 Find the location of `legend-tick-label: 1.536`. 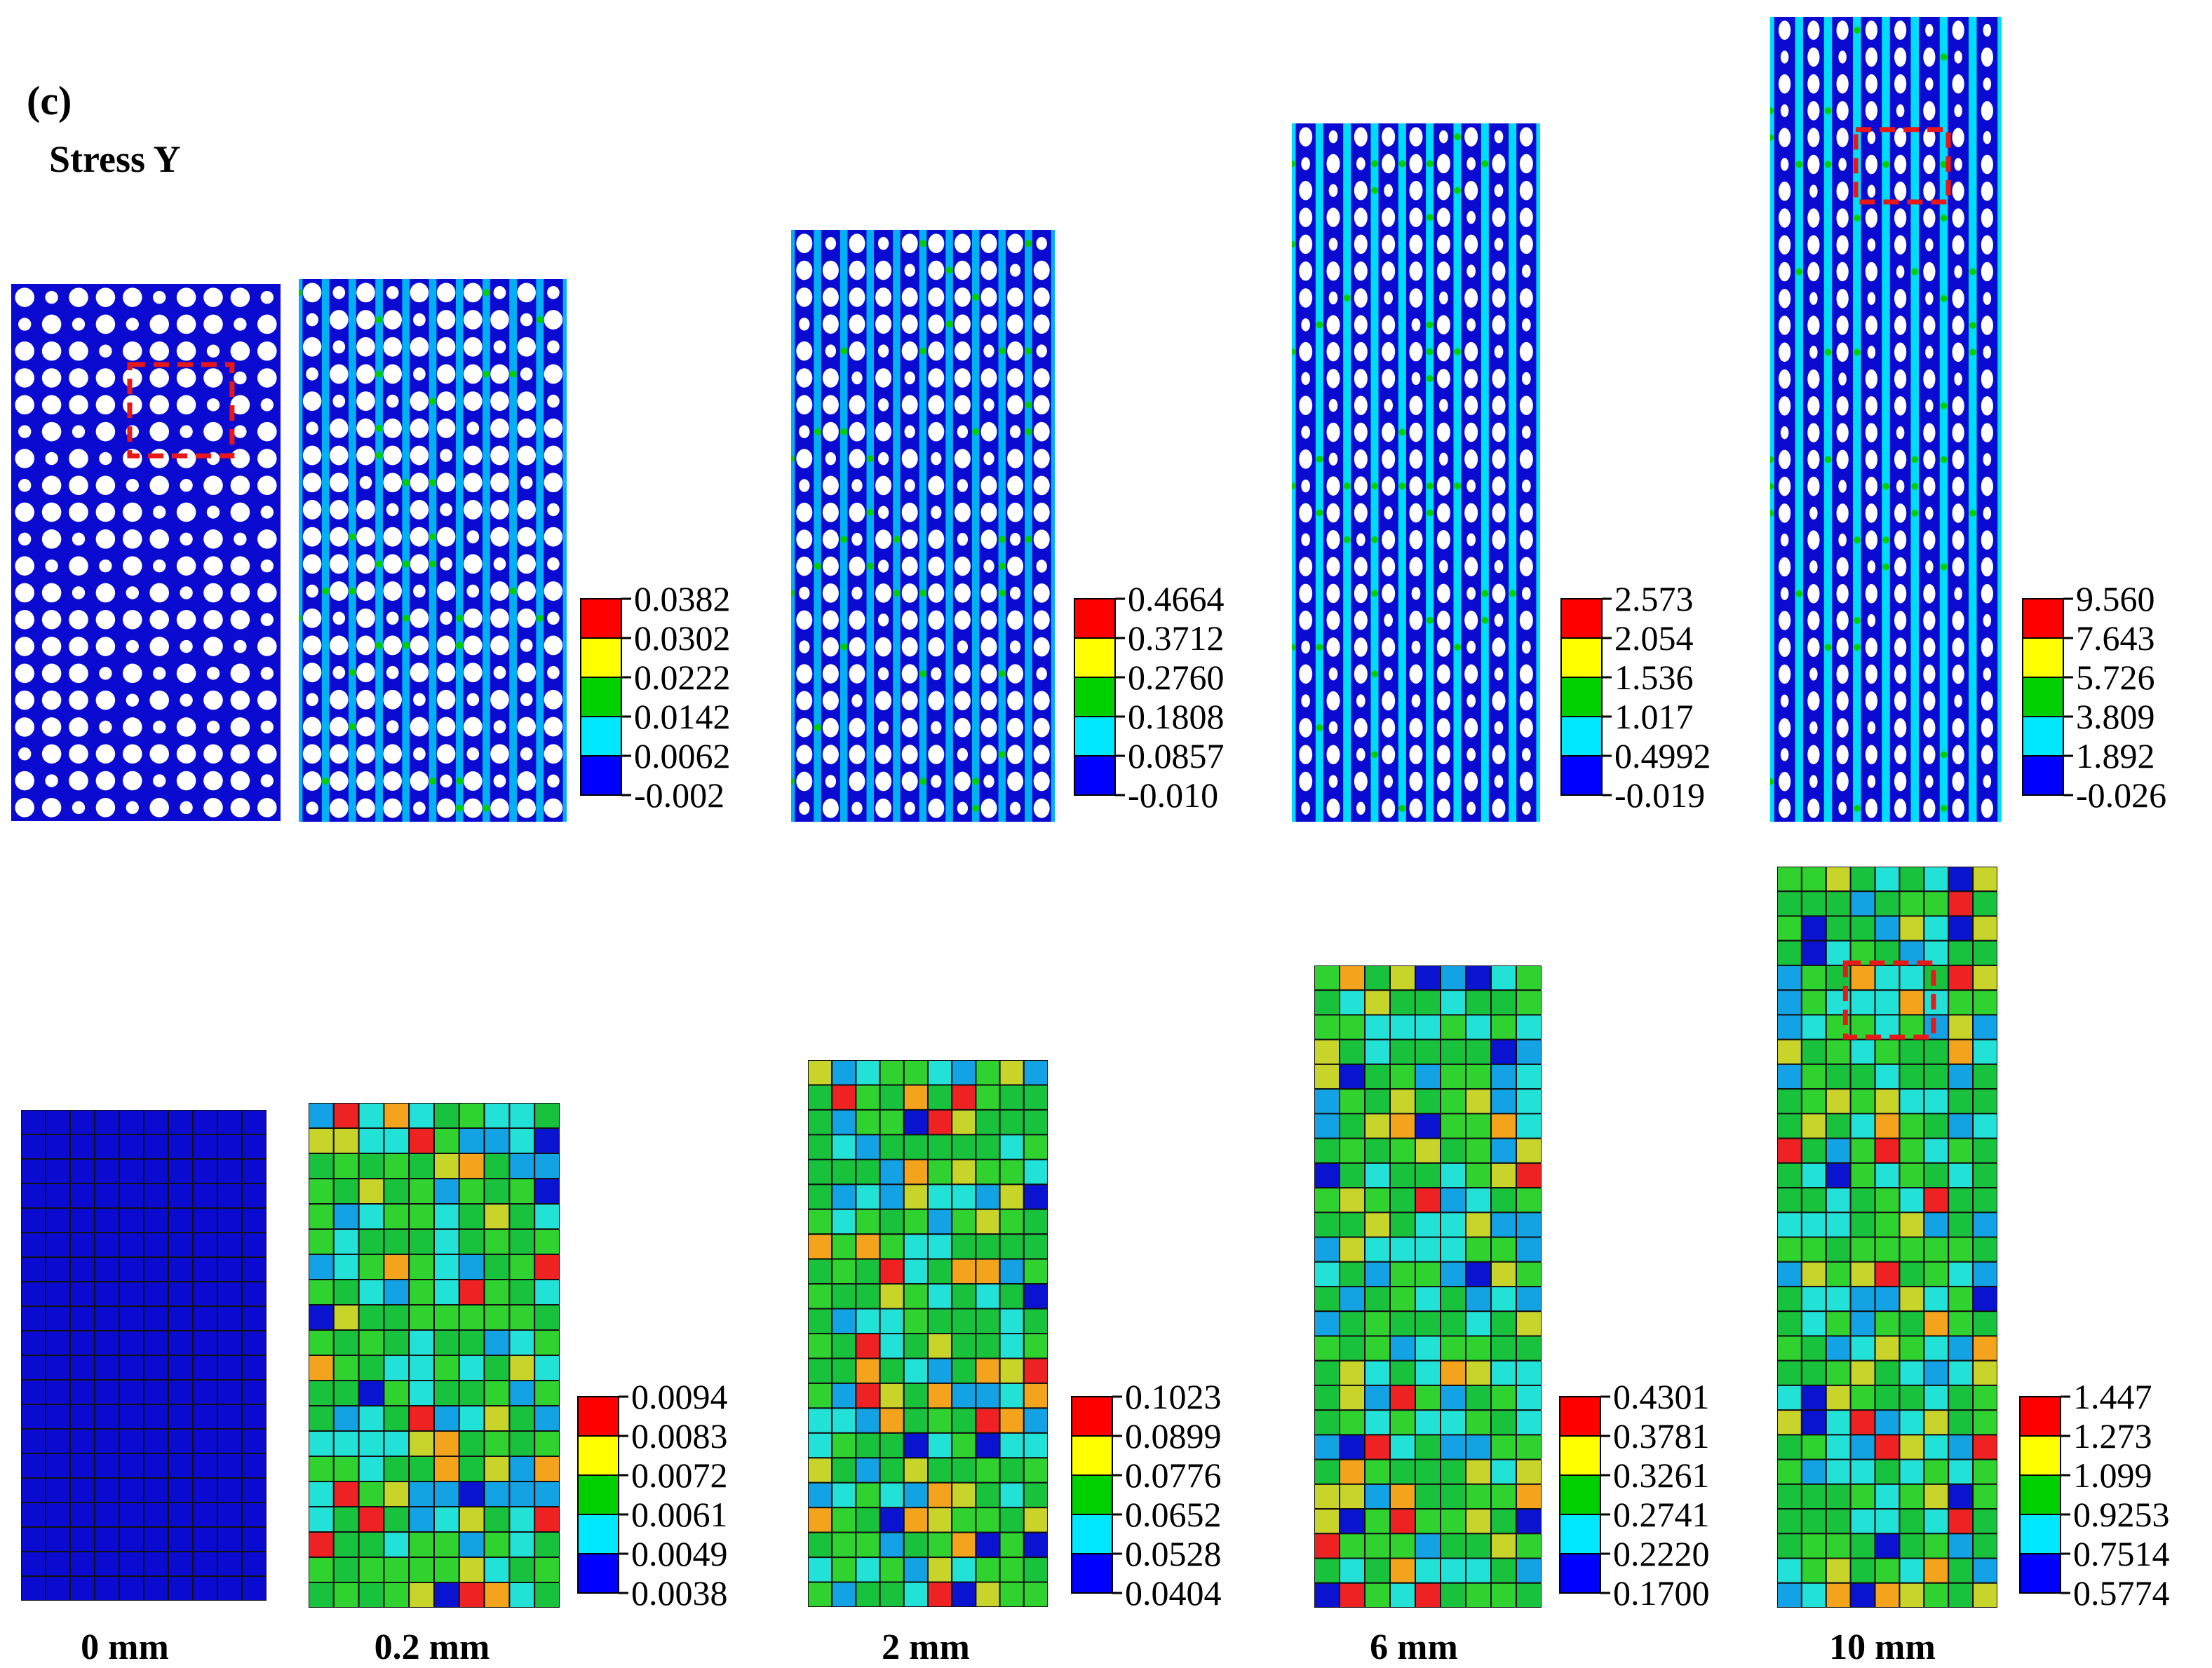

legend-tick-label: 1.536 is located at coordinates (1654, 677).